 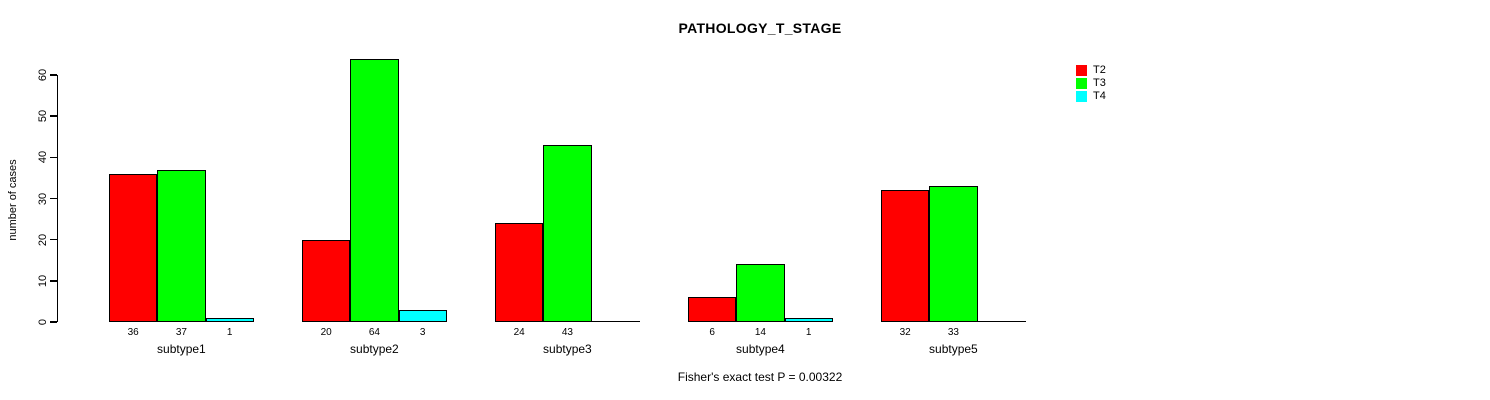 I want to click on y-axis-line, so click(x=57, y=198).